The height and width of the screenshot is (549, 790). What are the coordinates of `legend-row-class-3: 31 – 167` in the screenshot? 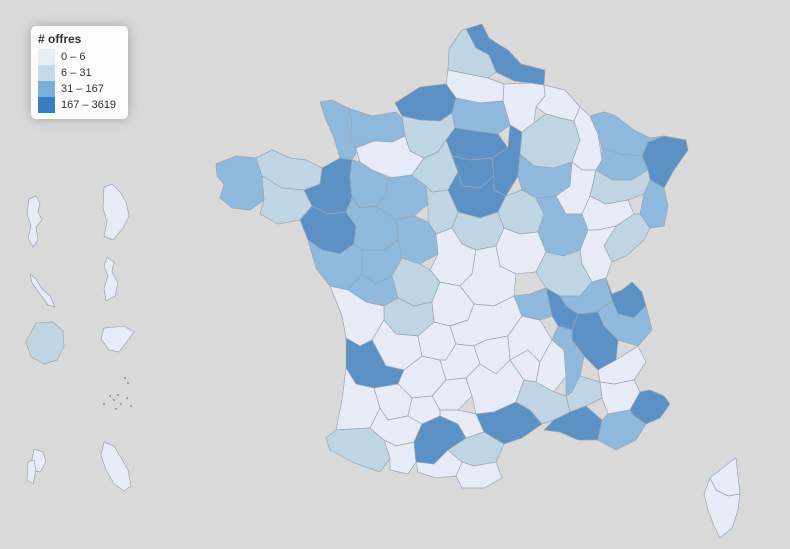 It's located at (79, 89).